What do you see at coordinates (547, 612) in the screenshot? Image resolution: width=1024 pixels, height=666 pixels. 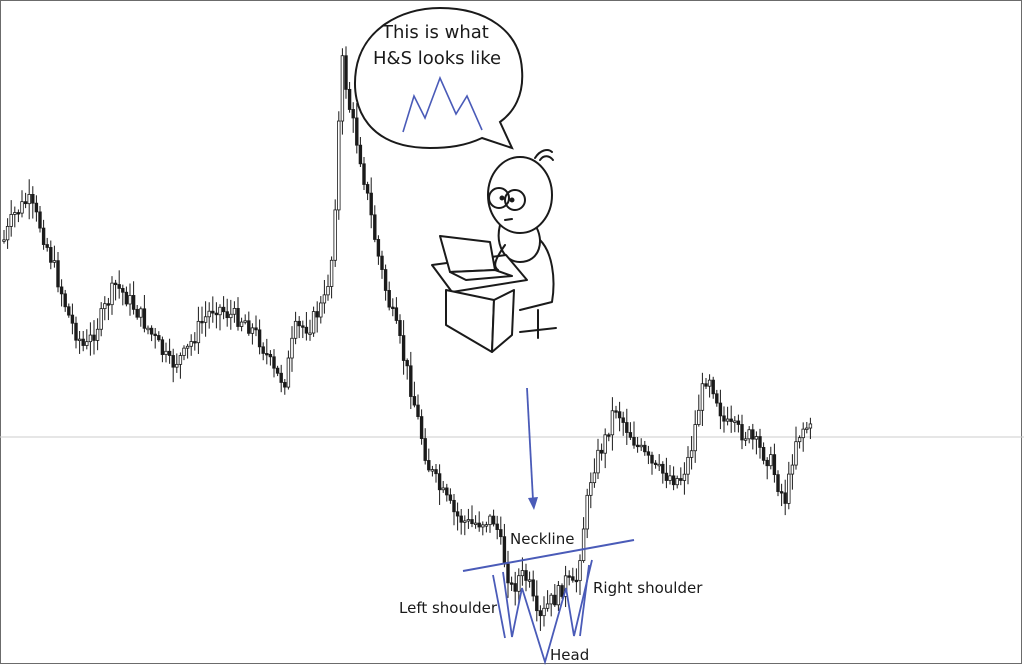 I see `hs-pattern-zigzag` at bounding box center [547, 612].